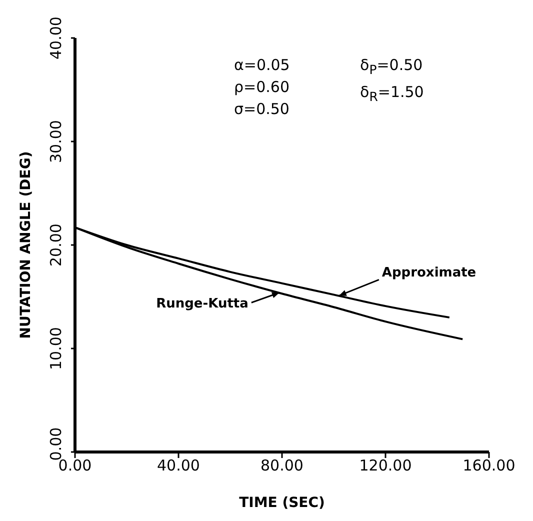 Image resolution: width=533 pixels, height=521 pixels. Describe the element at coordinates (56, 141) in the screenshot. I see `y-tick-label: 30.00` at that location.